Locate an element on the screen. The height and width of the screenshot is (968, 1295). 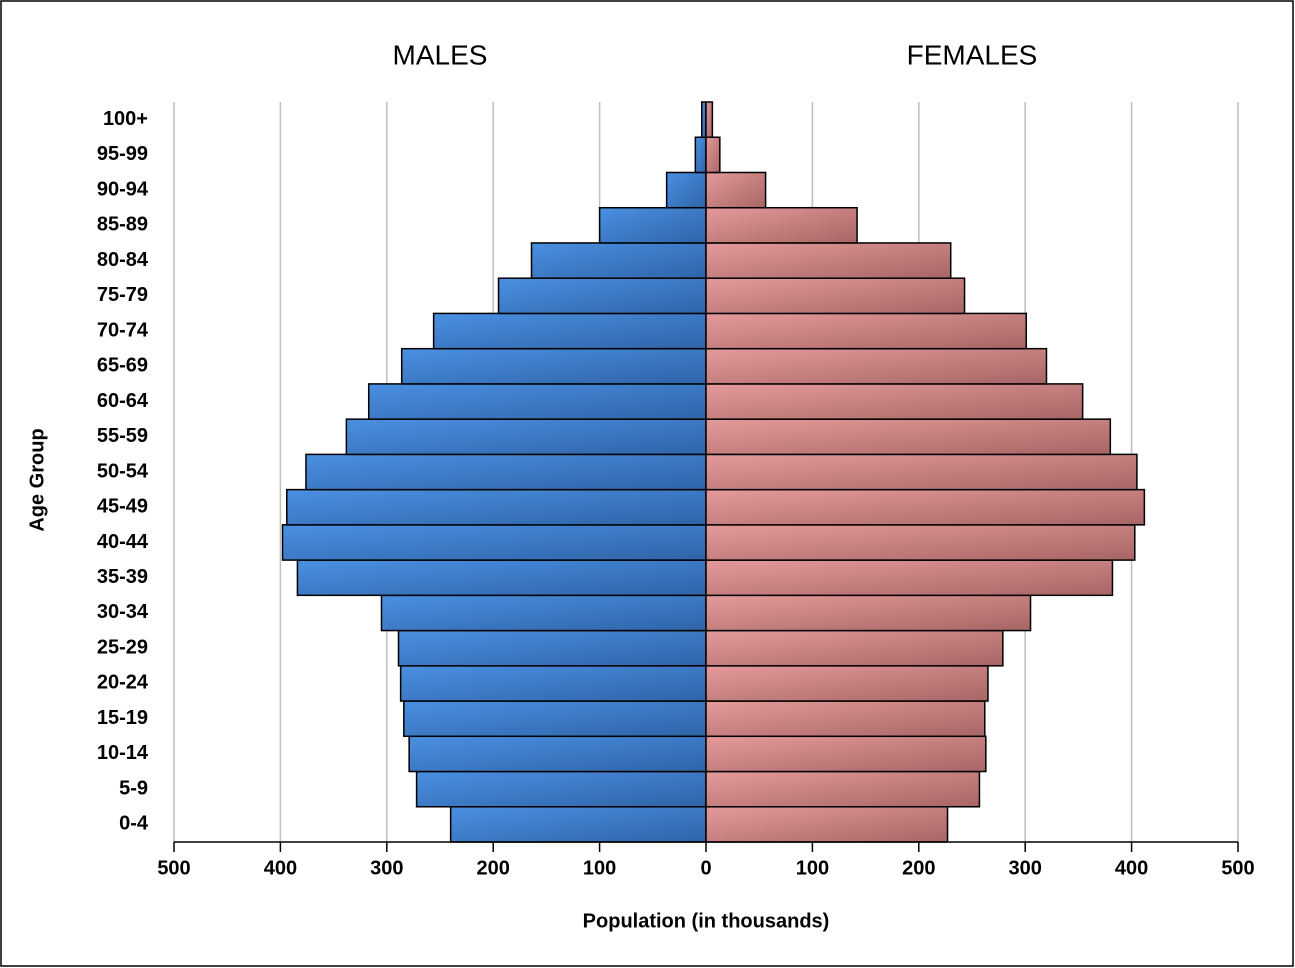
y-tick-label: 40-44 is located at coordinates (123, 542).